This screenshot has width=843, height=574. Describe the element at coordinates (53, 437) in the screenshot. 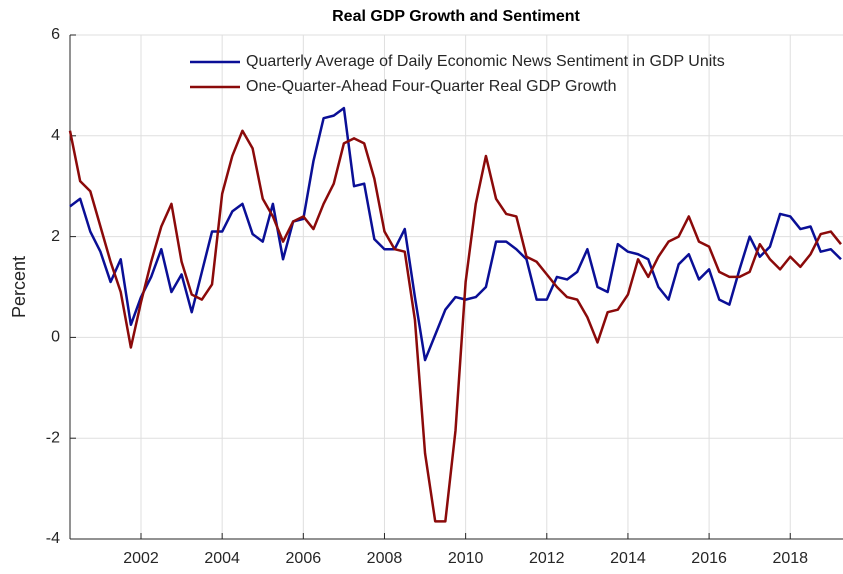

I see `y-tick-label: -2` at that location.